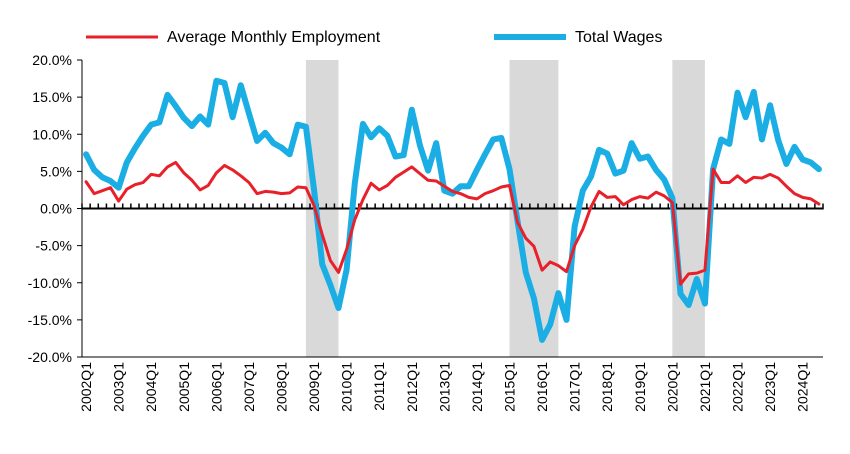 This screenshot has width=850, height=454. What do you see at coordinates (50, 283) in the screenshot?
I see `y-tick-label: -10.0%` at bounding box center [50, 283].